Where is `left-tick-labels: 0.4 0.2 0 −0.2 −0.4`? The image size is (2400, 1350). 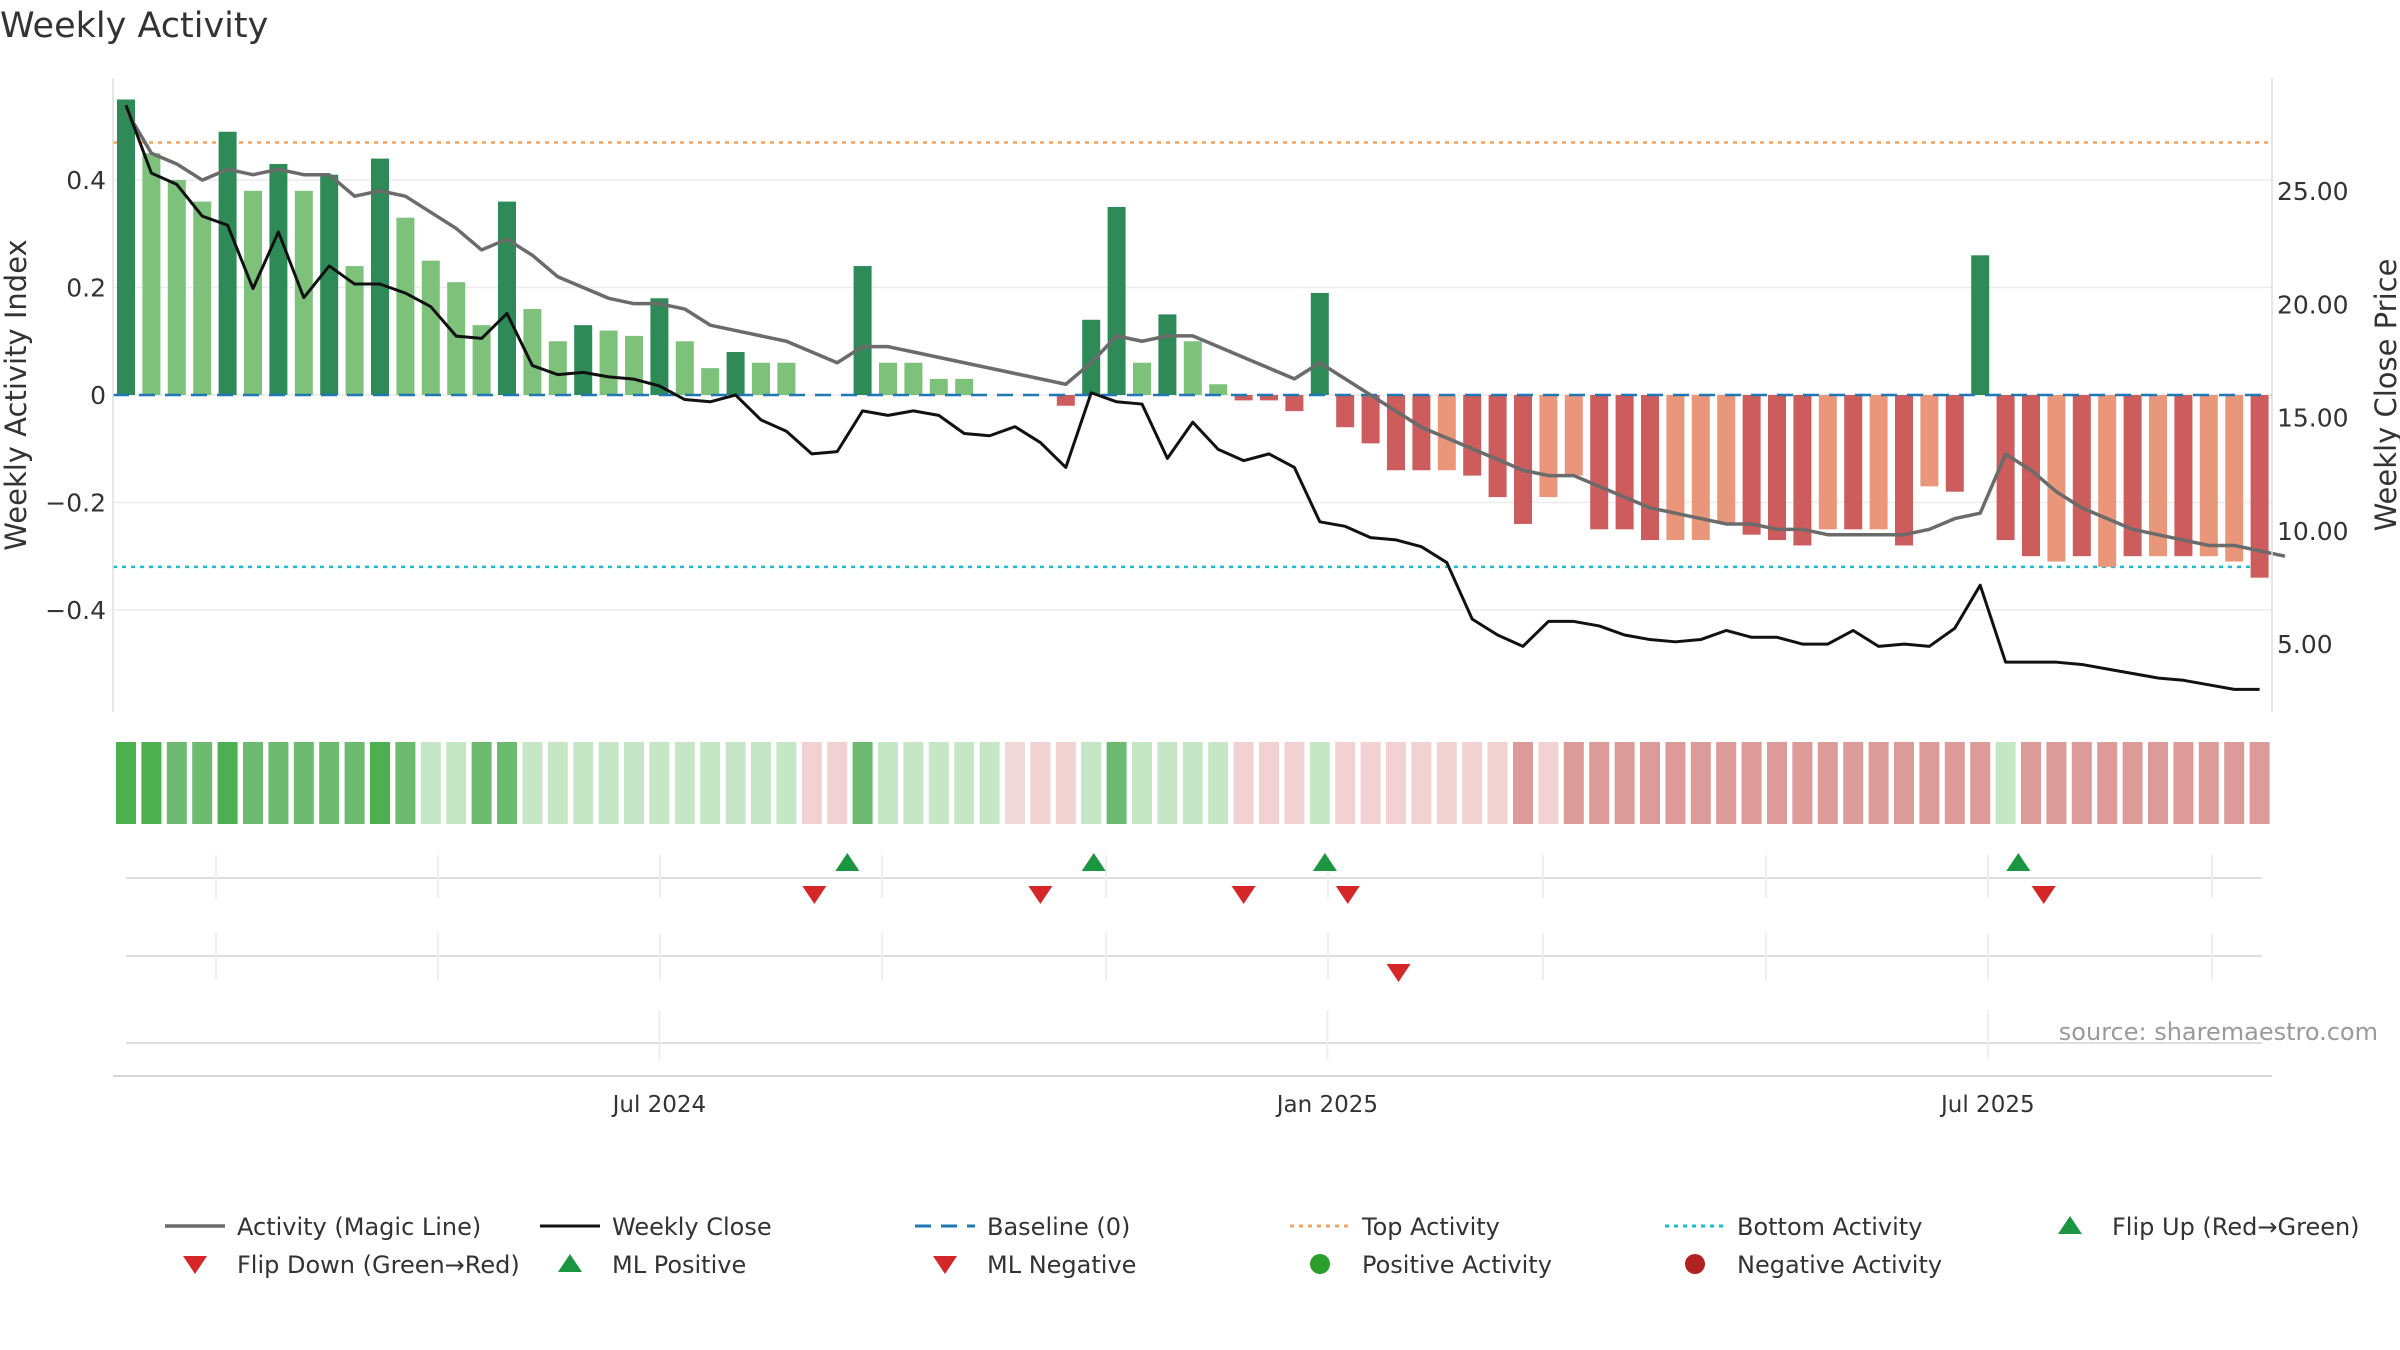 left-tick-labels: 0.4 0.2 0 −0.2 −0.4 is located at coordinates (75, 395).